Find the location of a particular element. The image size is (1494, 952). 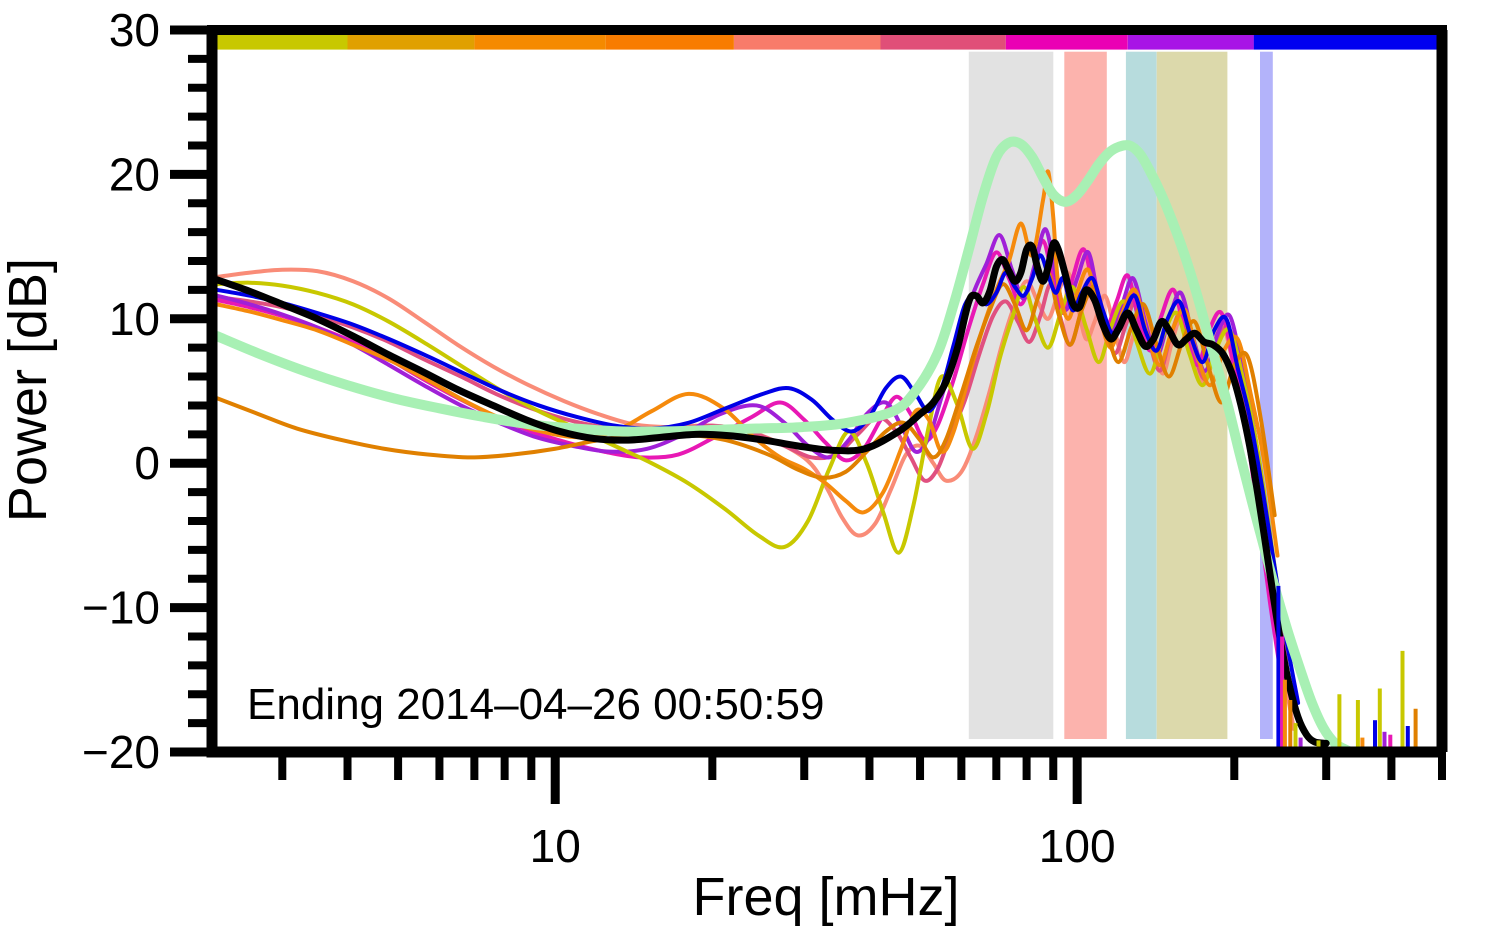

y-tick-label: 0 is located at coordinates (147, 463).